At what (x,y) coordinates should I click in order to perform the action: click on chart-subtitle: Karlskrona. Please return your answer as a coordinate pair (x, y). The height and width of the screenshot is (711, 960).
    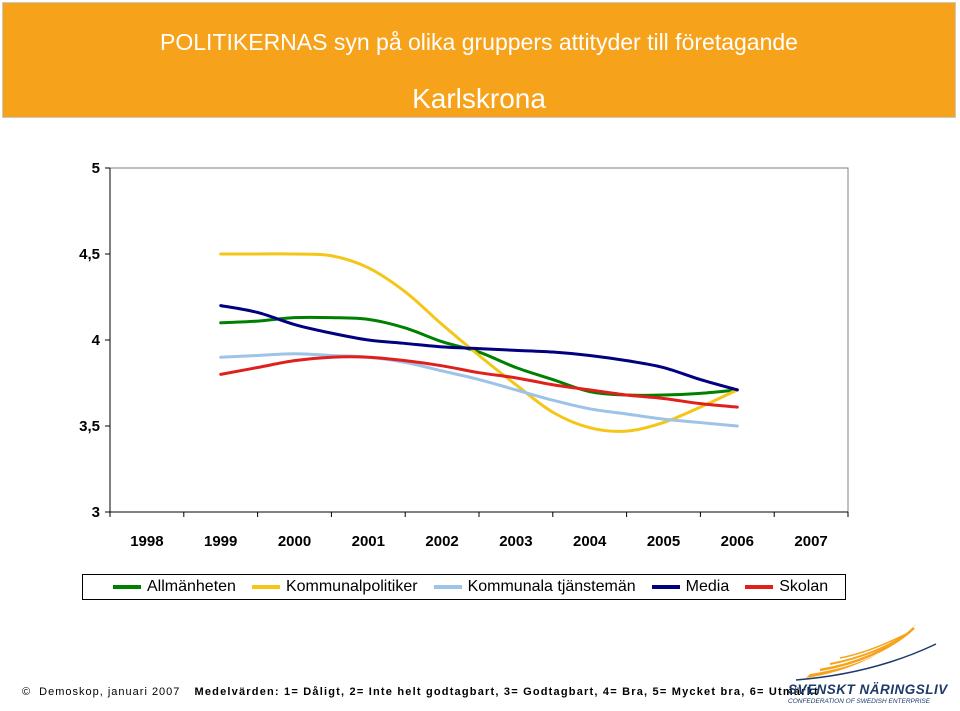
    Looking at the image, I should click on (479, 98).